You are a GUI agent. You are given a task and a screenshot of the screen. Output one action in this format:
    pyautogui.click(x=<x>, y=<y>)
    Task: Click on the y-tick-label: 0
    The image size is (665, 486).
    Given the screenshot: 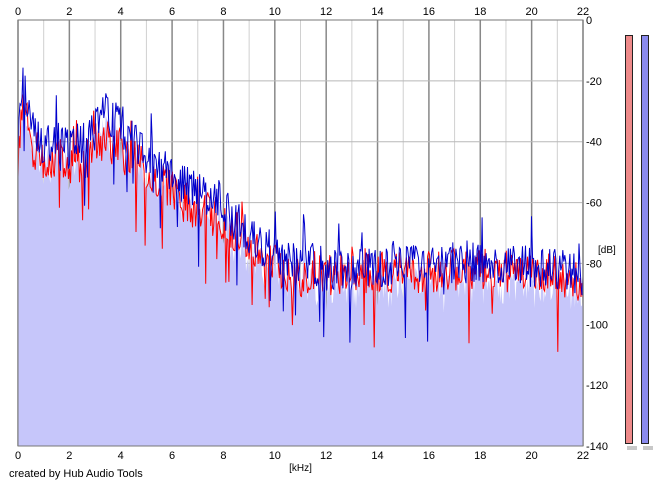 What is the action you would take?
    pyautogui.click(x=589, y=21)
    